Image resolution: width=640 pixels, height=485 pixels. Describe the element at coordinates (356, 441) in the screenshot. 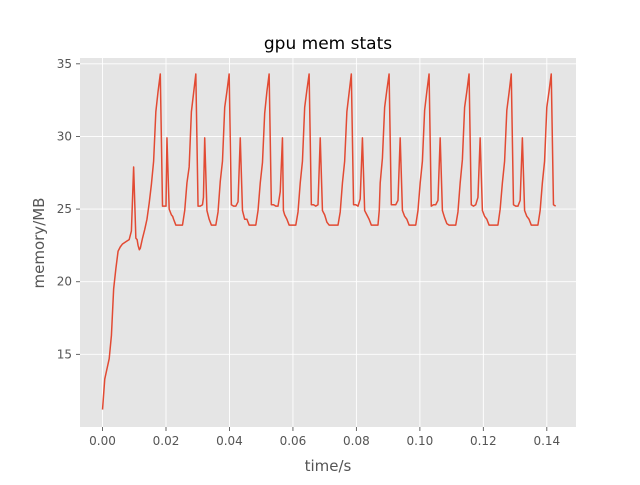

I see `x-tick-label: 0.08` at that location.